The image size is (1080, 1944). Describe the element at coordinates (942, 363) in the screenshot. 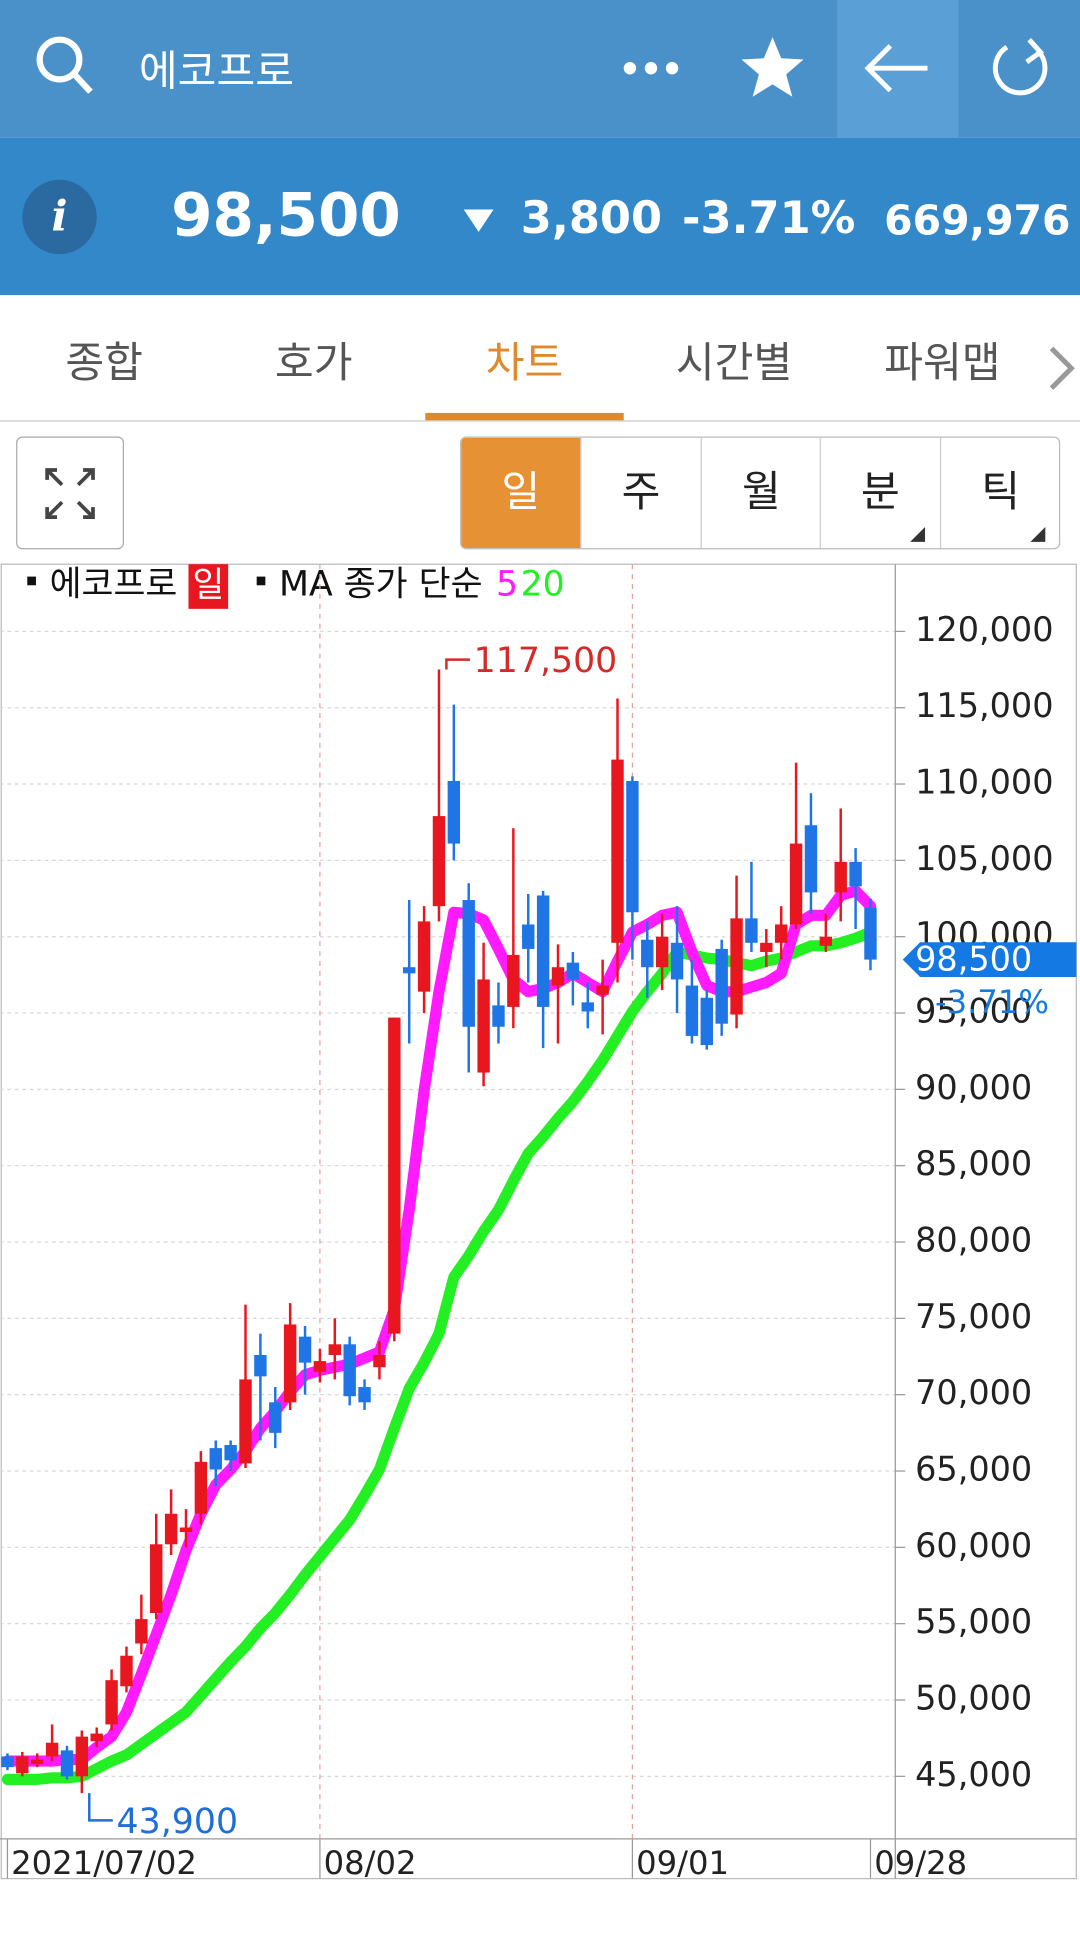

I see `tab: 파워맵` at that location.